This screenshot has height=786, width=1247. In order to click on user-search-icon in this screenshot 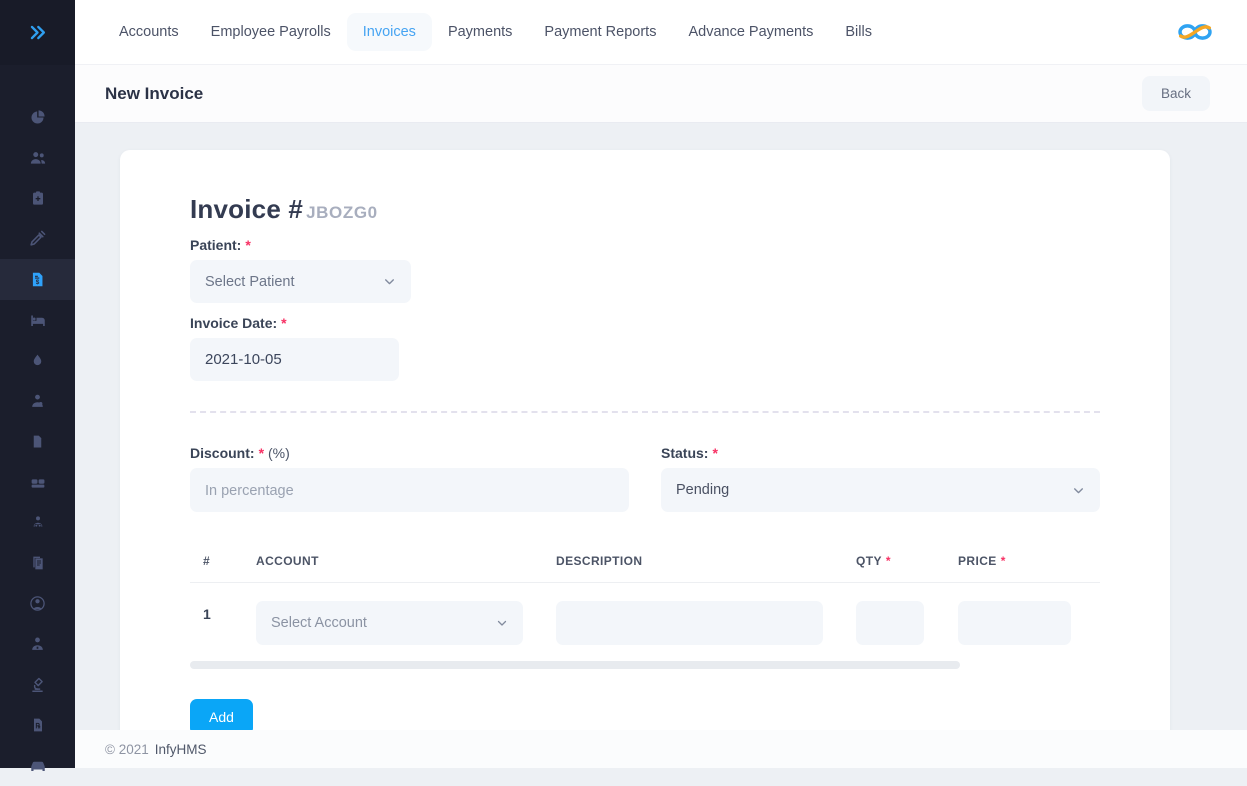, I will do `click(38, 522)`.